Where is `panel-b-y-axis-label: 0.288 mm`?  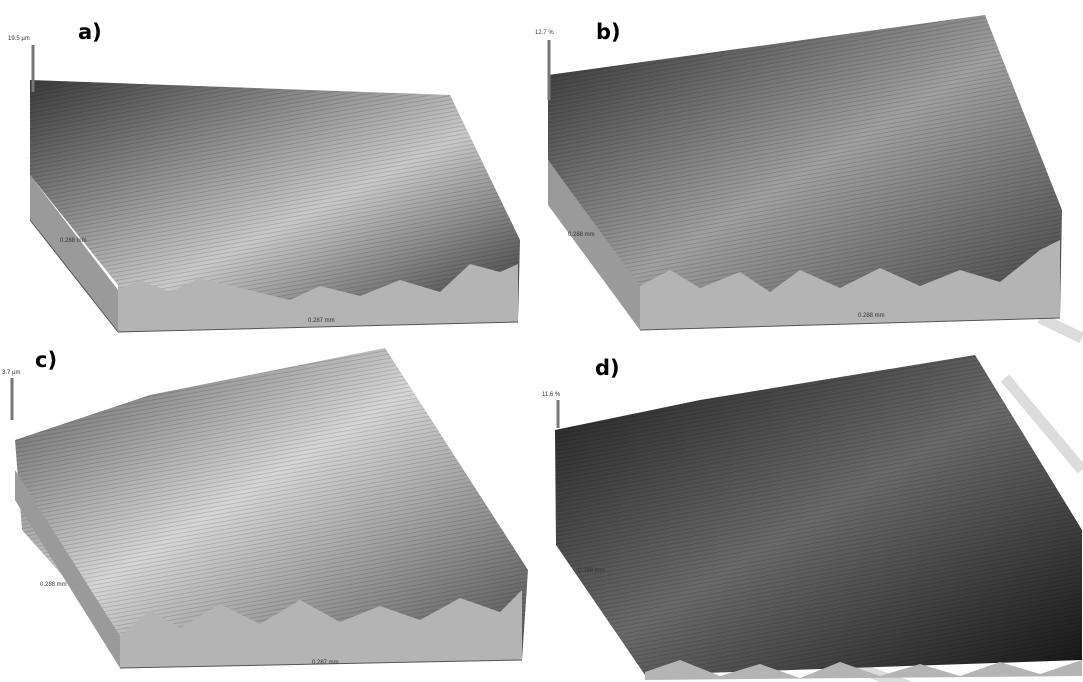 panel-b-y-axis-label: 0.288 mm is located at coordinates (581, 235).